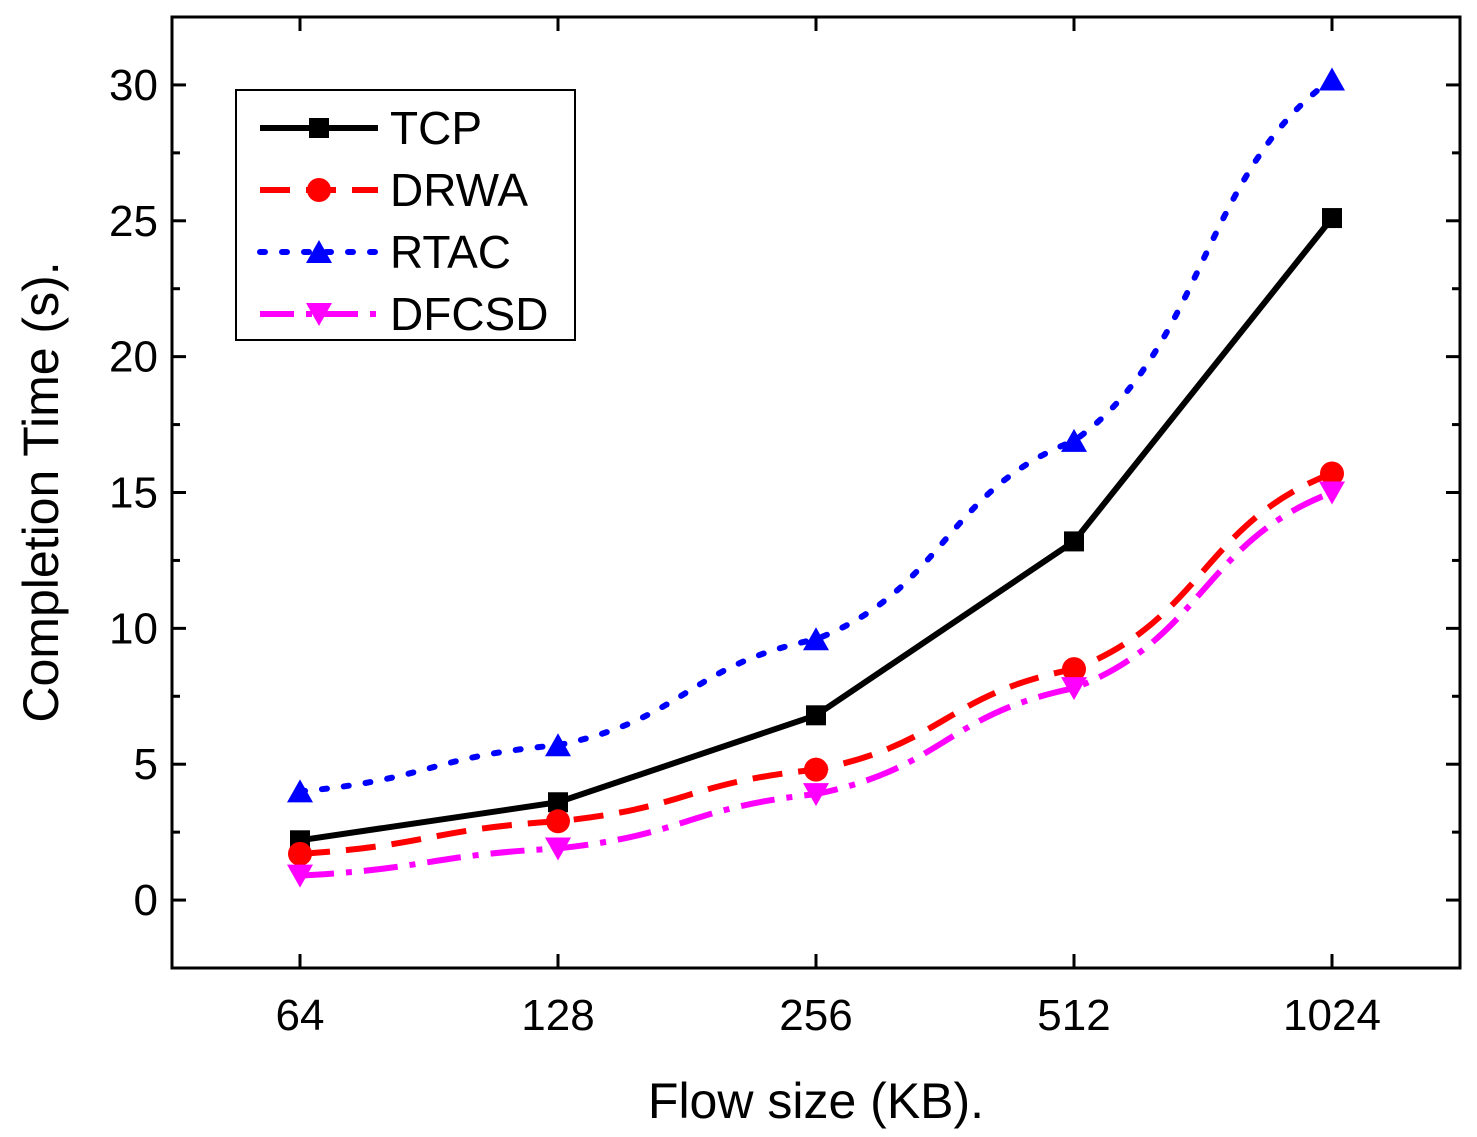 This screenshot has height=1137, width=1477. What do you see at coordinates (557, 1015) in the screenshot?
I see `x-tick-label: 128` at bounding box center [557, 1015].